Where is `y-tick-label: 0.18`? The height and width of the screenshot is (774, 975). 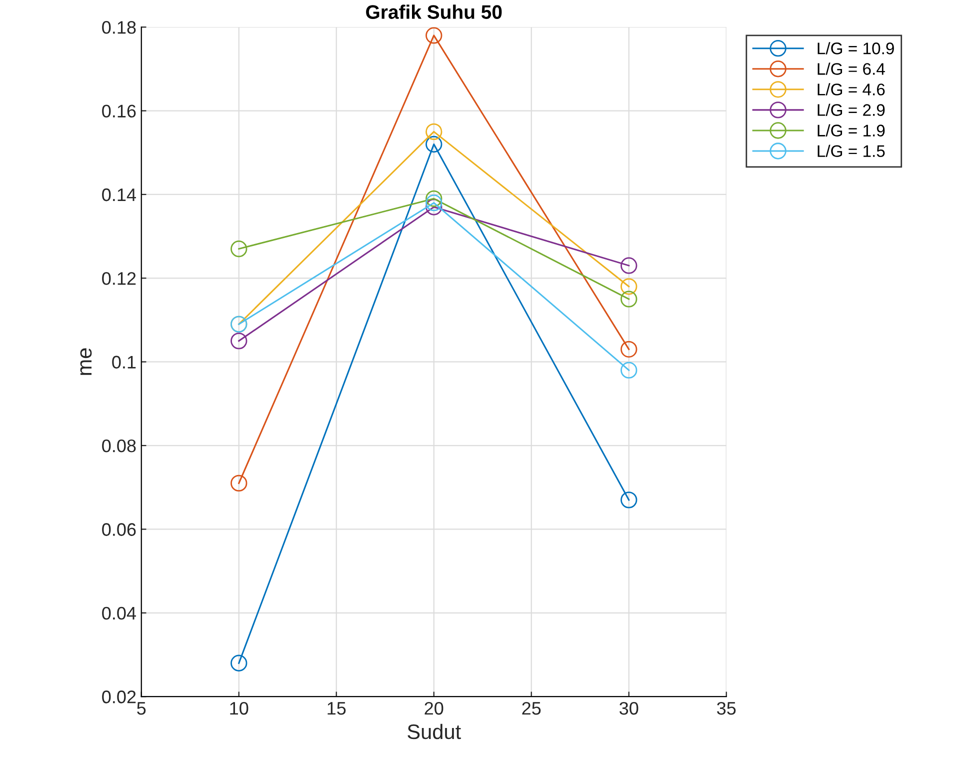
y-tick-label: 0.18 is located at coordinates (119, 27).